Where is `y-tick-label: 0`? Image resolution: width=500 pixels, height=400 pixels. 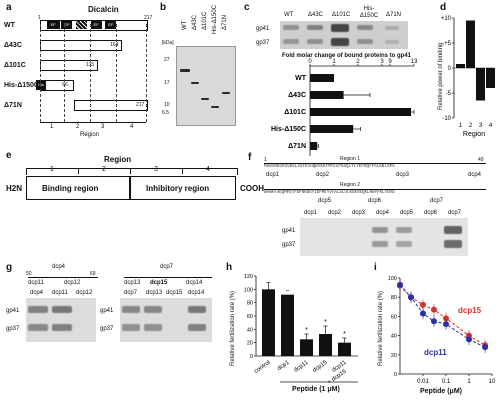 y-tick-label: 0 is located at coordinates (251, 357).